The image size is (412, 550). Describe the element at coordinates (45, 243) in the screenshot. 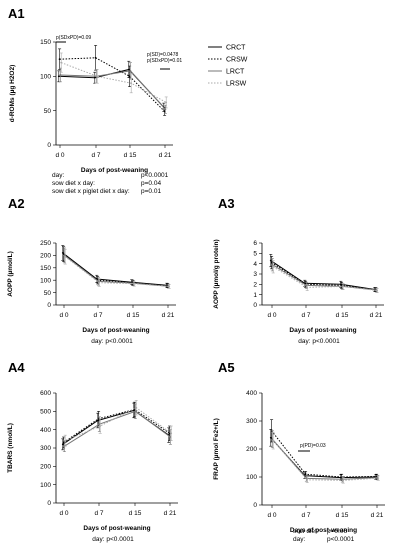

I see `y-tick-label: 250` at that location.